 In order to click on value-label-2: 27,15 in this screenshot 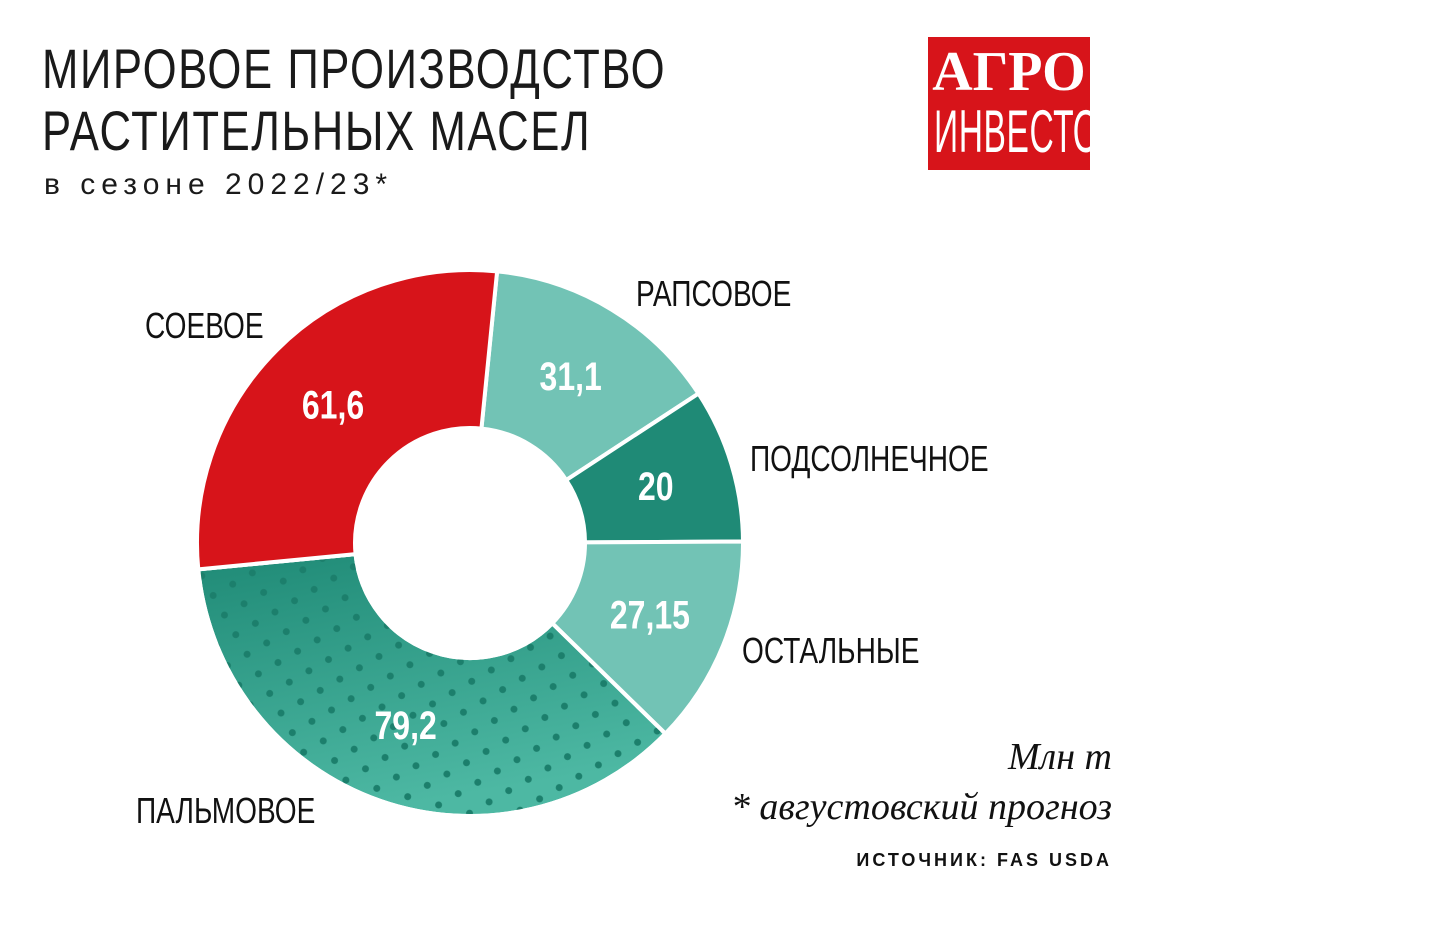, I will do `click(650, 614)`.